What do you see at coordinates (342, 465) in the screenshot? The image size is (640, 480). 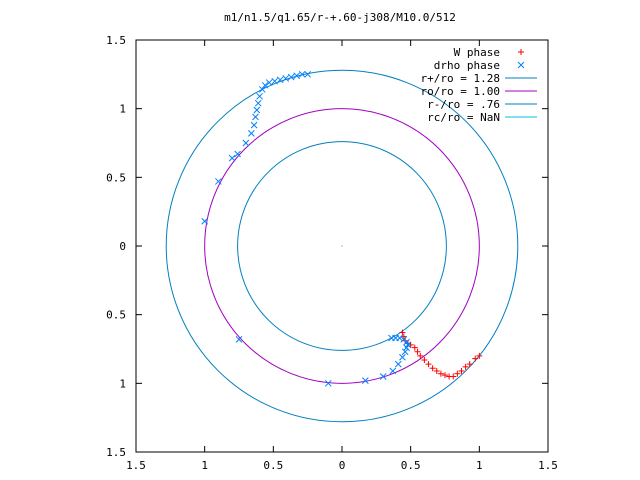 I see `x-tick-label: 0` at bounding box center [342, 465].